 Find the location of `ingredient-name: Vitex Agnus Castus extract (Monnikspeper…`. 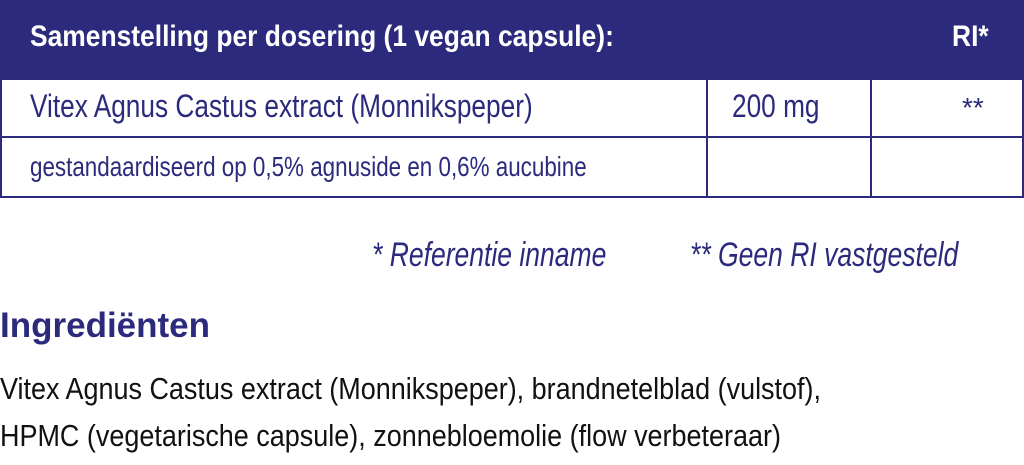

ingredient-name: Vitex Agnus Castus extract (Monnikspeper… is located at coordinates (281, 106).